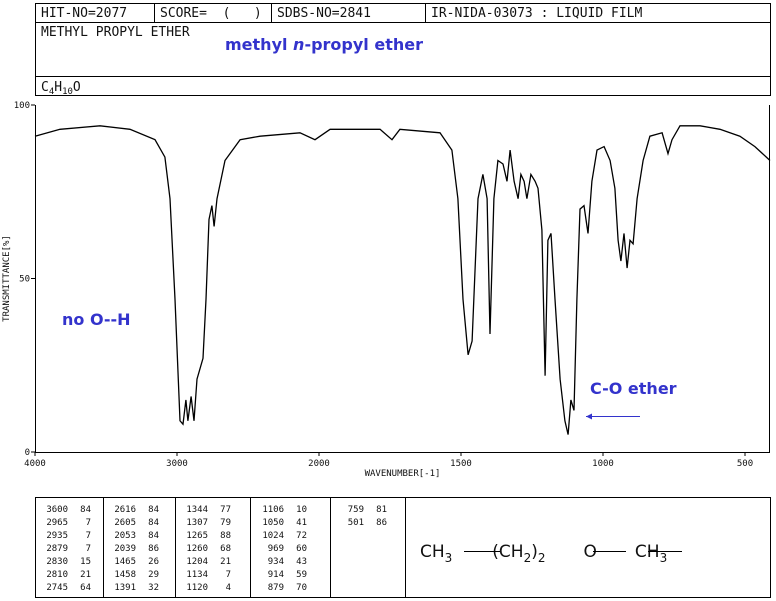 This screenshot has width=776, height=601. Describe the element at coordinates (22, 106) in the screenshot. I see `y-tick-label: 100` at that location.